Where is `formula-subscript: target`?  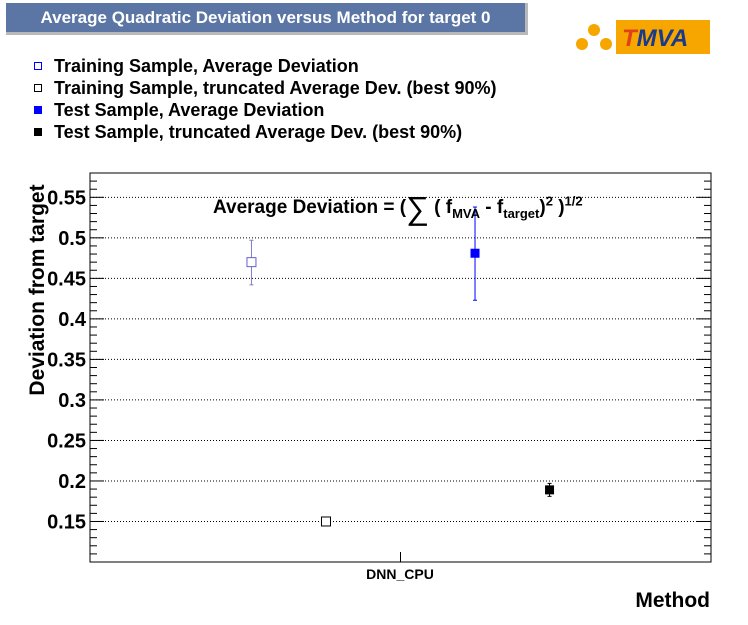
formula-subscript: target is located at coordinates (521, 213).